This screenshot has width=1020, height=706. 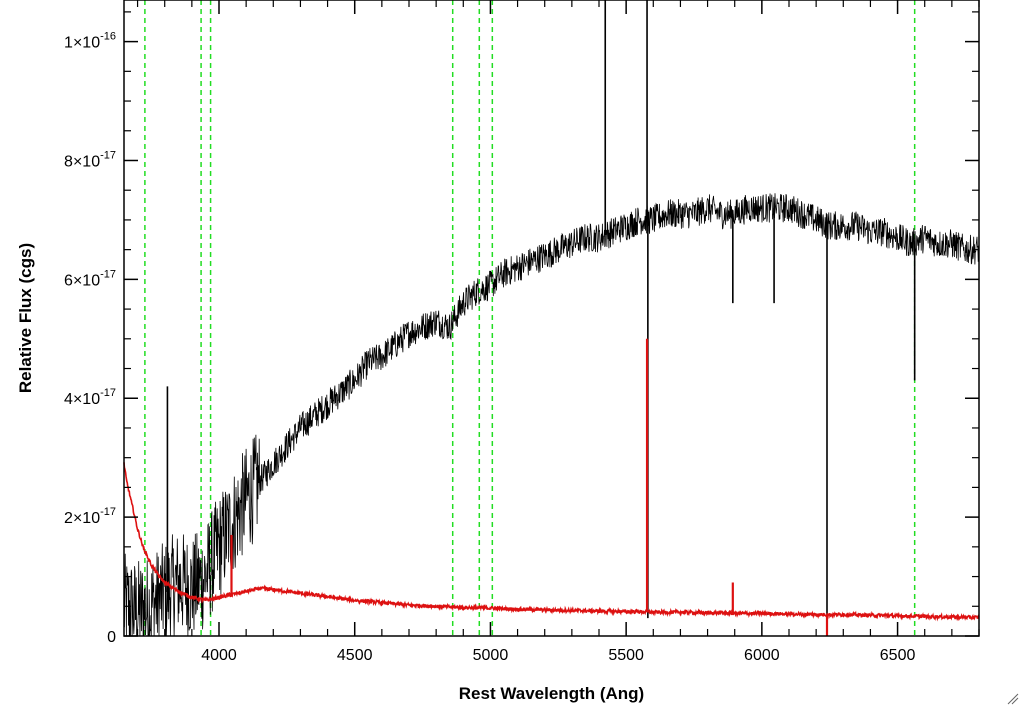 I want to click on x-tick-label: 5000, so click(x=491, y=655).